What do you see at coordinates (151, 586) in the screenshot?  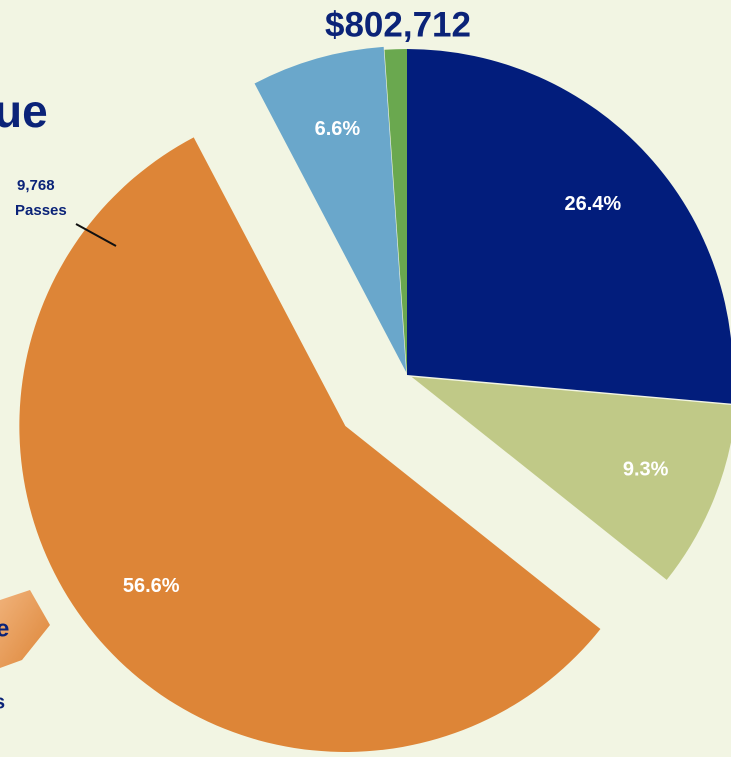 I see `slice-label: 56.6%` at bounding box center [151, 586].